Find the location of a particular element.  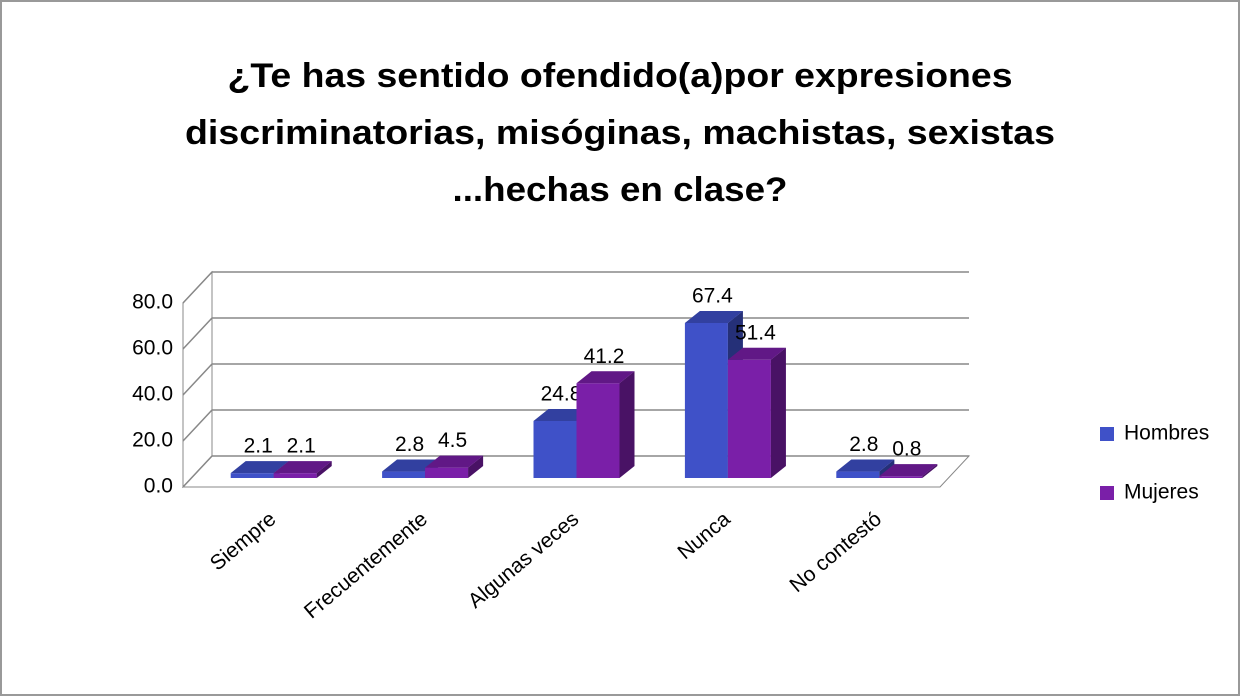

data-label: 51.4 is located at coordinates (755, 332).